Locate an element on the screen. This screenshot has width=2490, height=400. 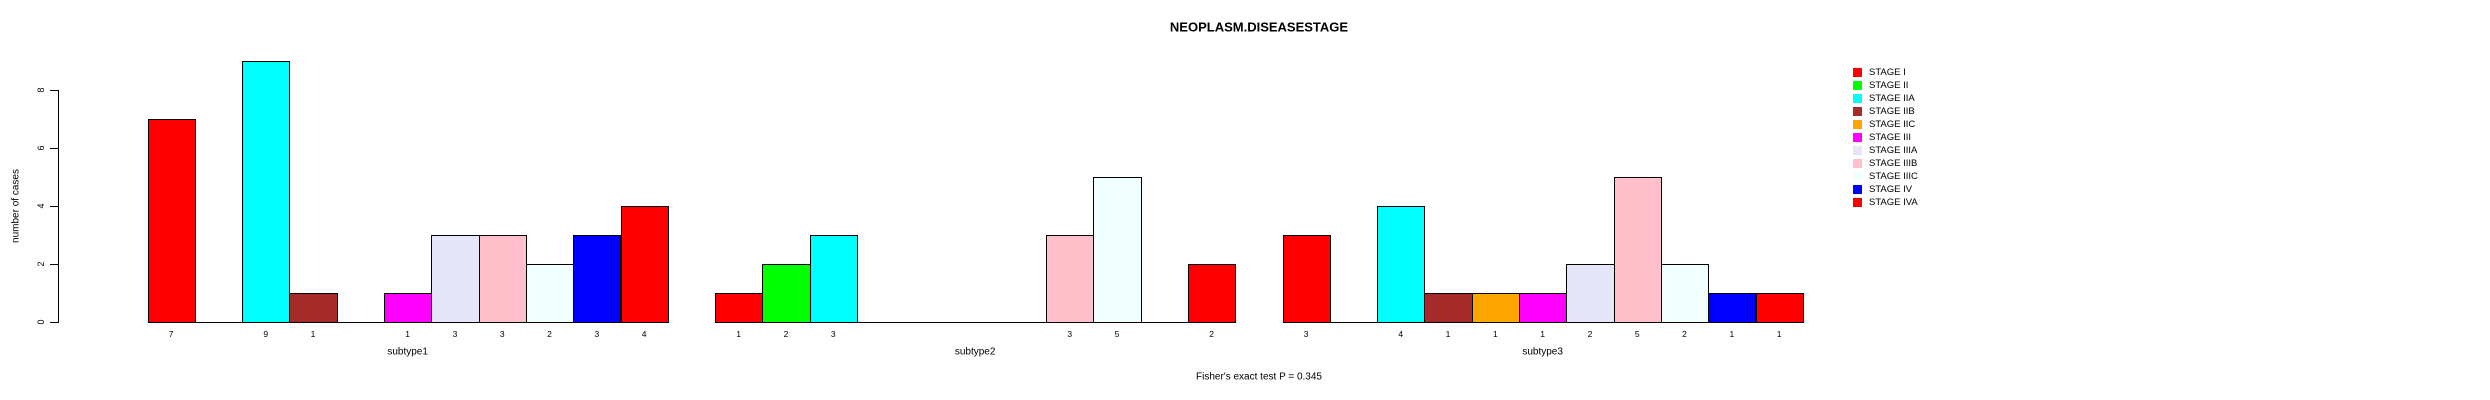
y-tick-label: 4 is located at coordinates (41, 206).